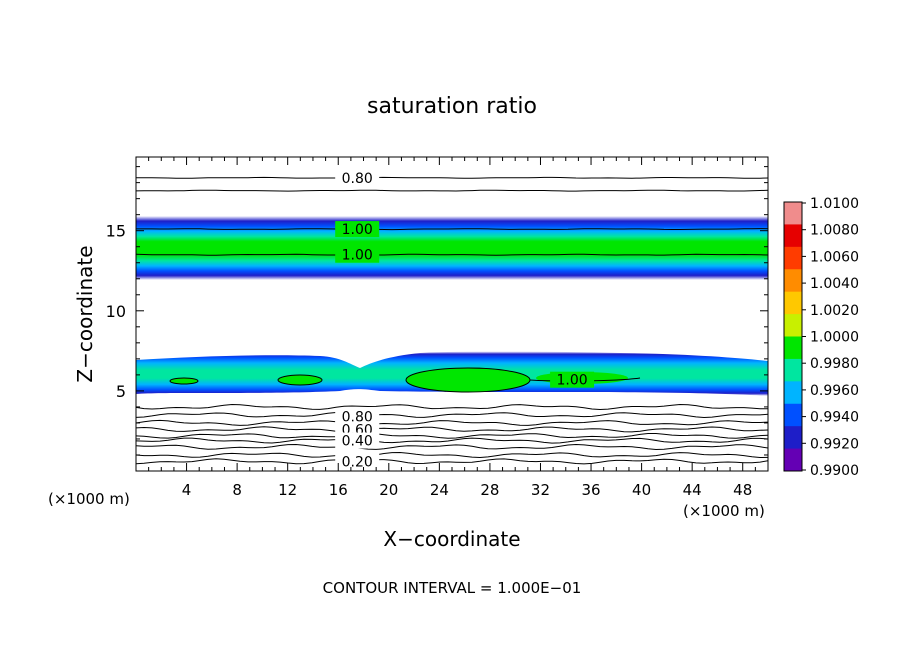 This screenshot has height=654, width=904. I want to click on y-tick-label: 5, so click(121, 391).